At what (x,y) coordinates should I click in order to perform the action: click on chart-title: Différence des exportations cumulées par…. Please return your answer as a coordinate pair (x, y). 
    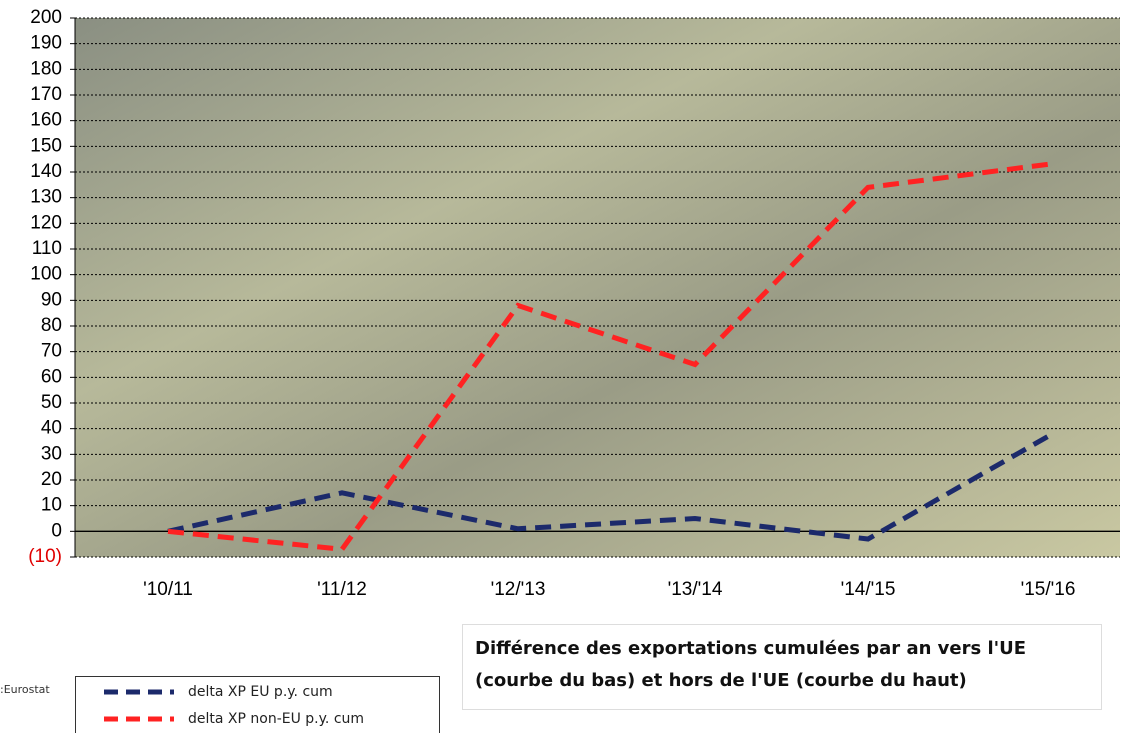
    Looking at the image, I should click on (751, 664).